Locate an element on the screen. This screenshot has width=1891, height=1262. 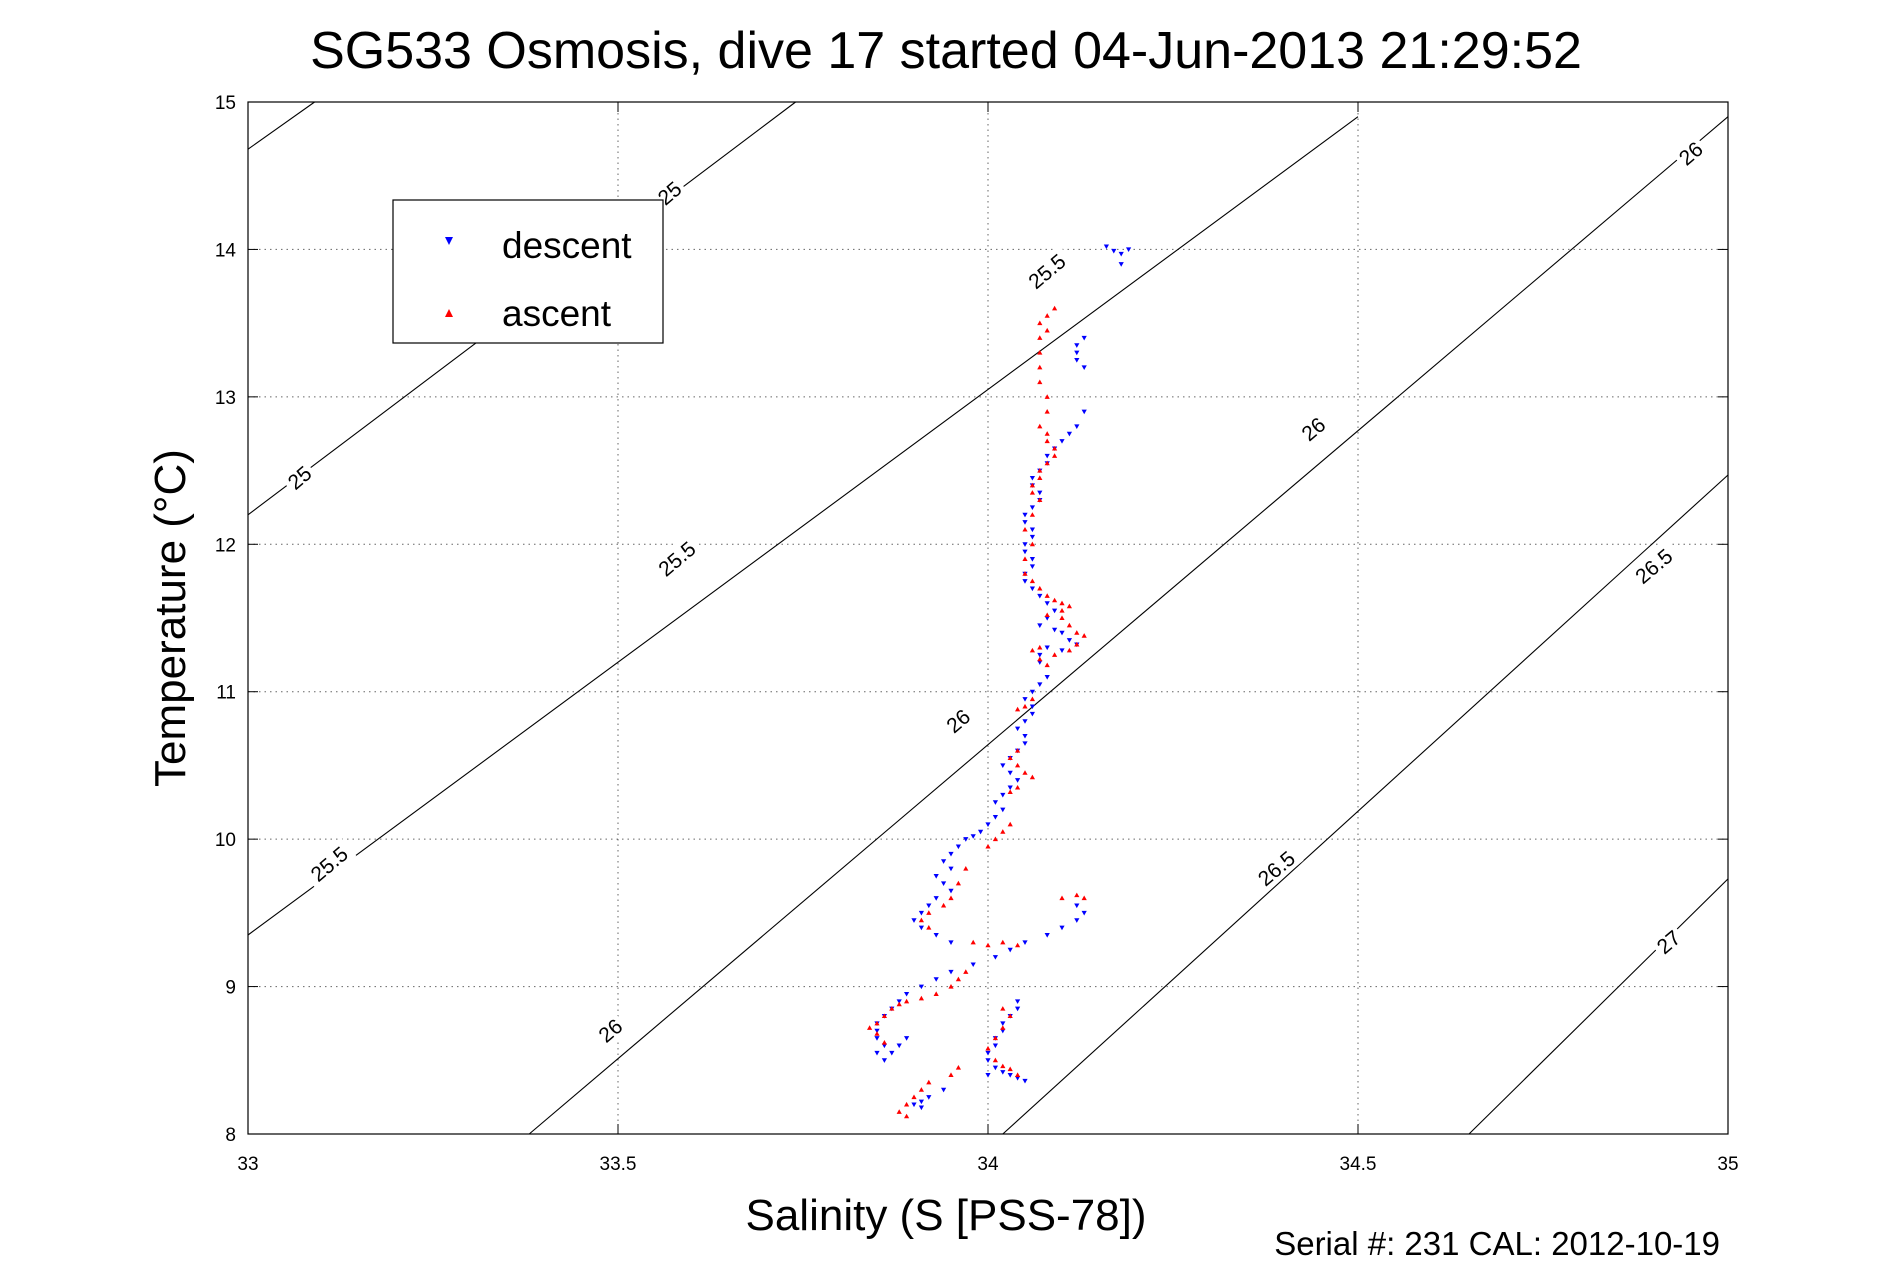
contour-label: 27 is located at coordinates (1669, 942).